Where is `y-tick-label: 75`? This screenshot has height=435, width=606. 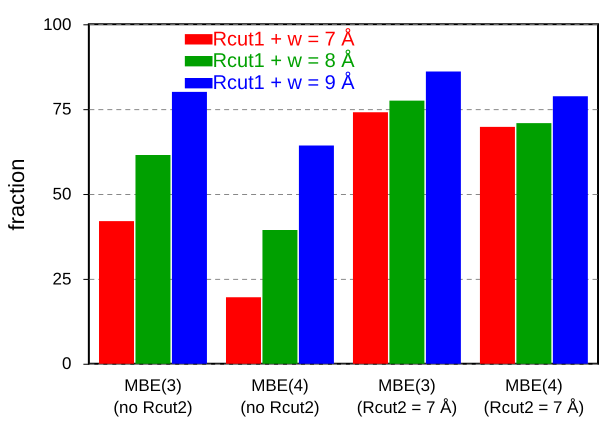
y-tick-label: 75 is located at coordinates (62, 109).